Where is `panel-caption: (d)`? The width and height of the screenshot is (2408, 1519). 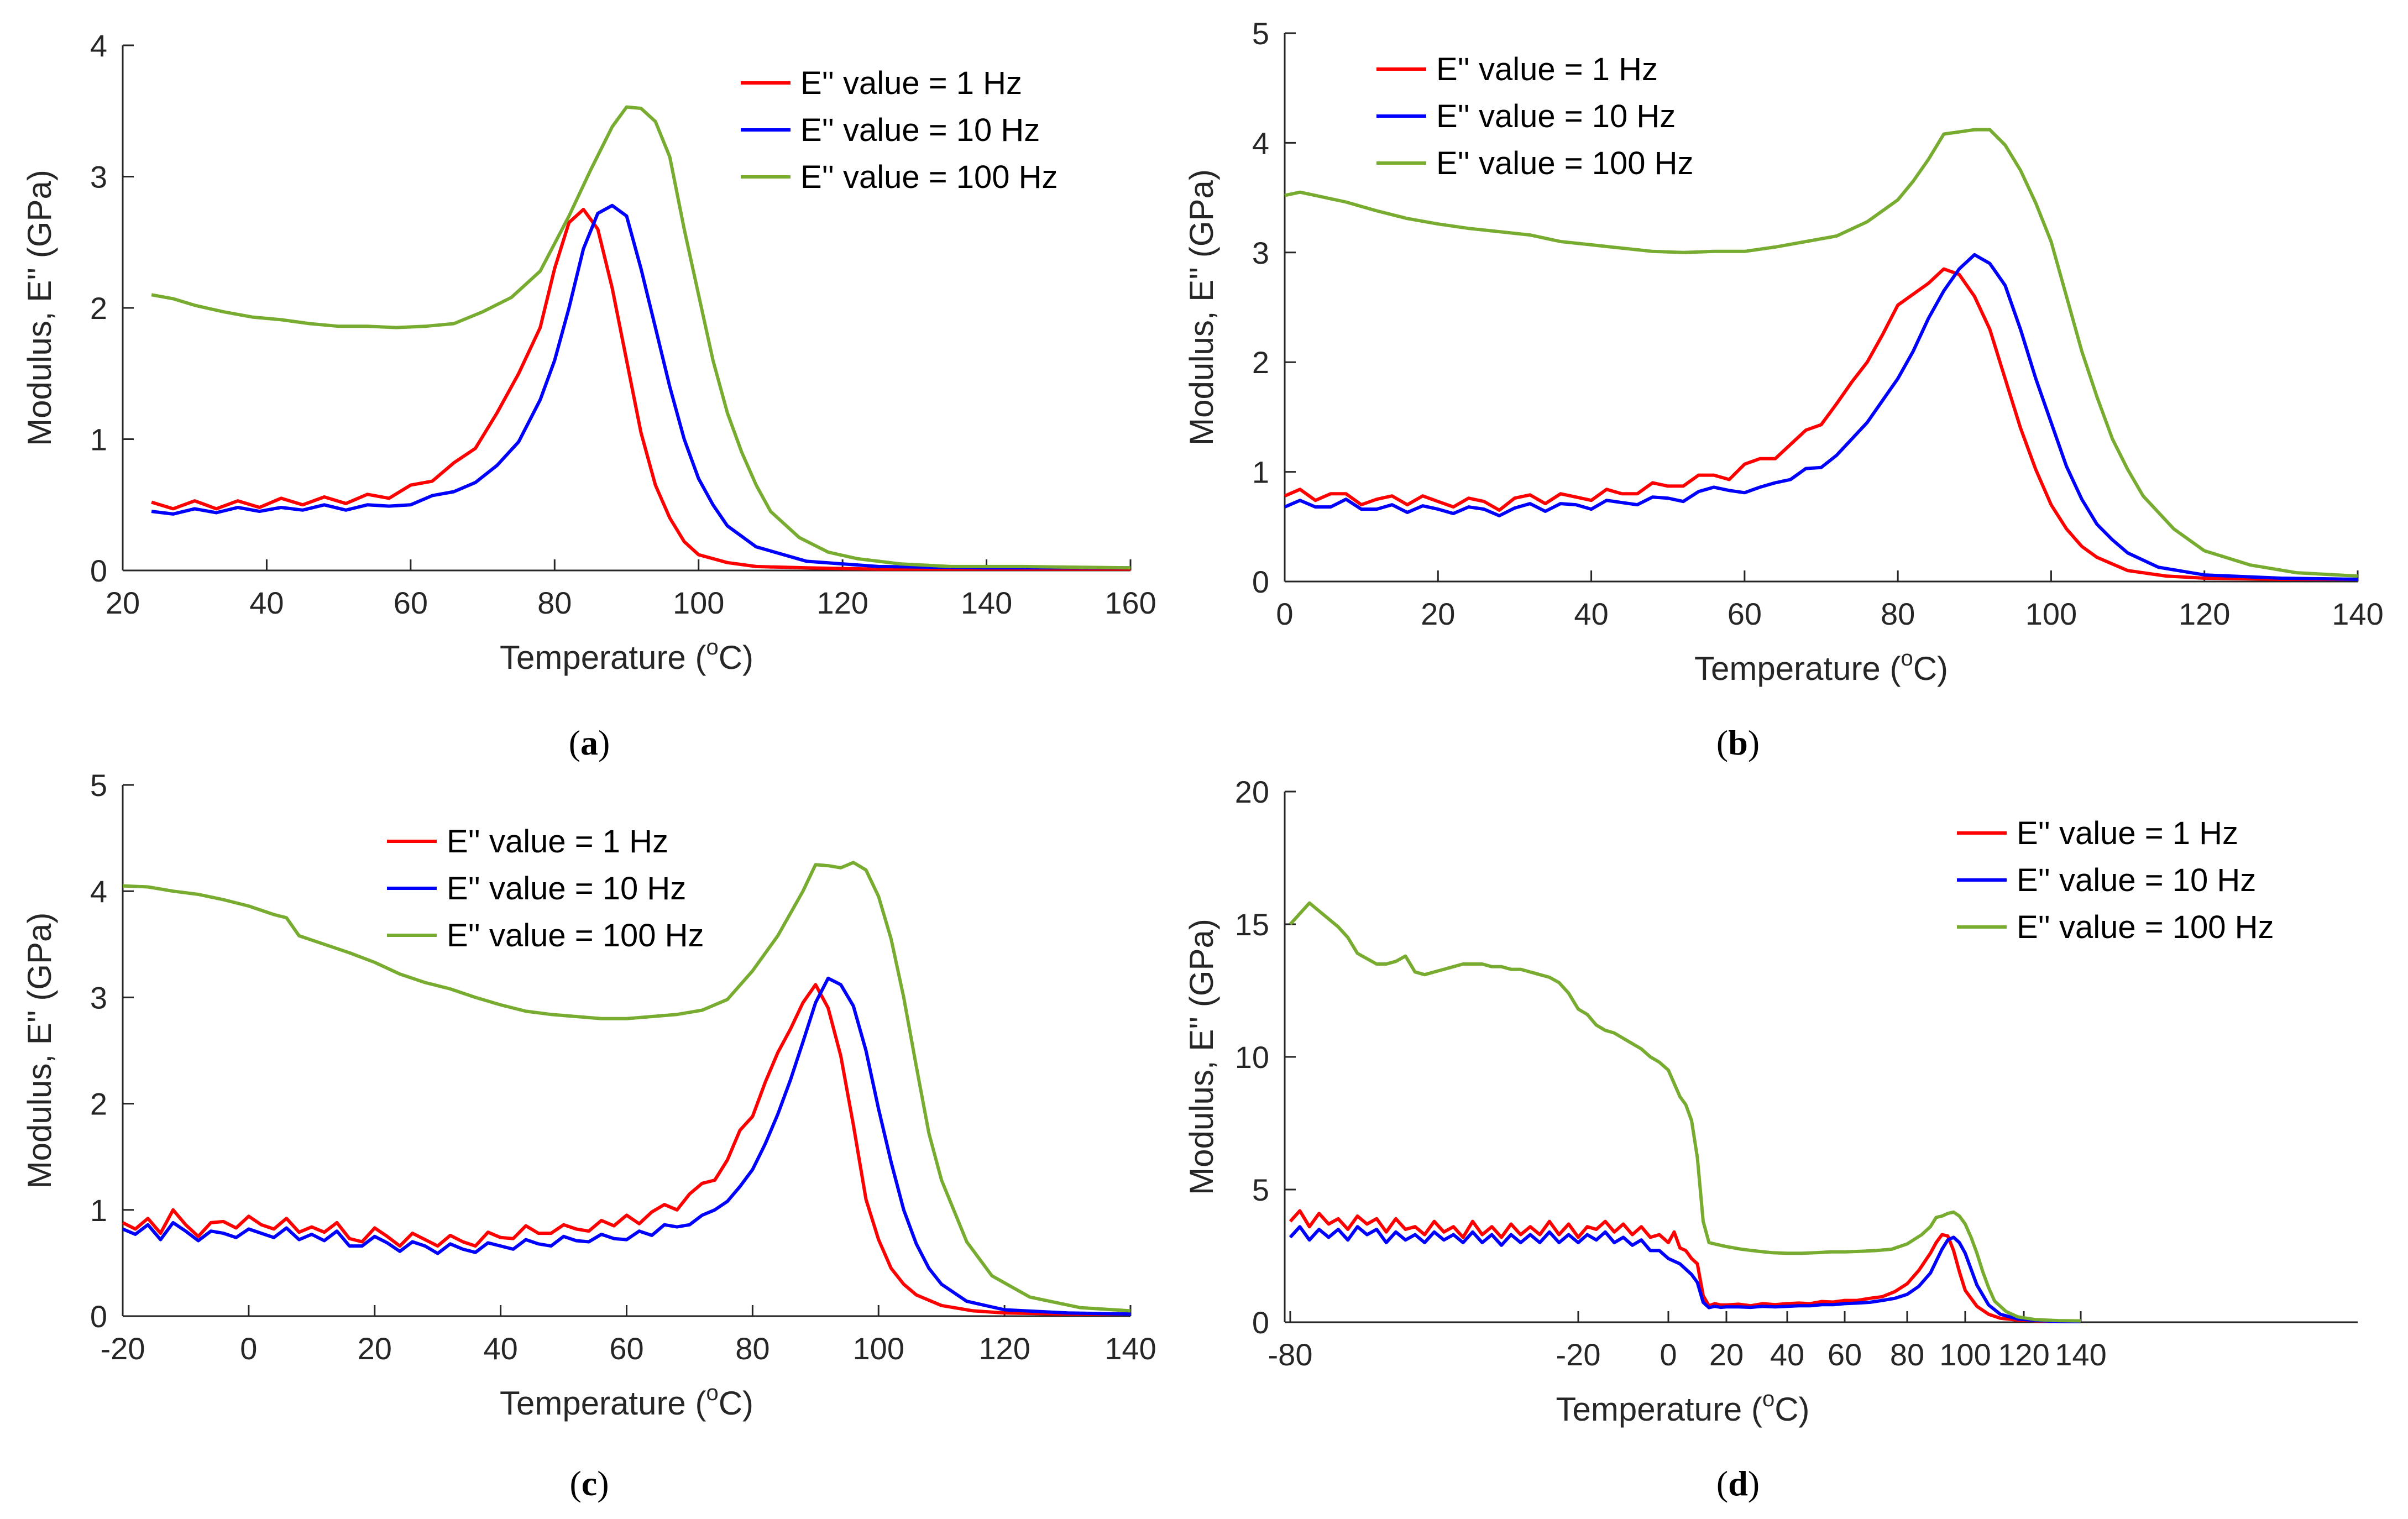
panel-caption: (d) is located at coordinates (1738, 1483).